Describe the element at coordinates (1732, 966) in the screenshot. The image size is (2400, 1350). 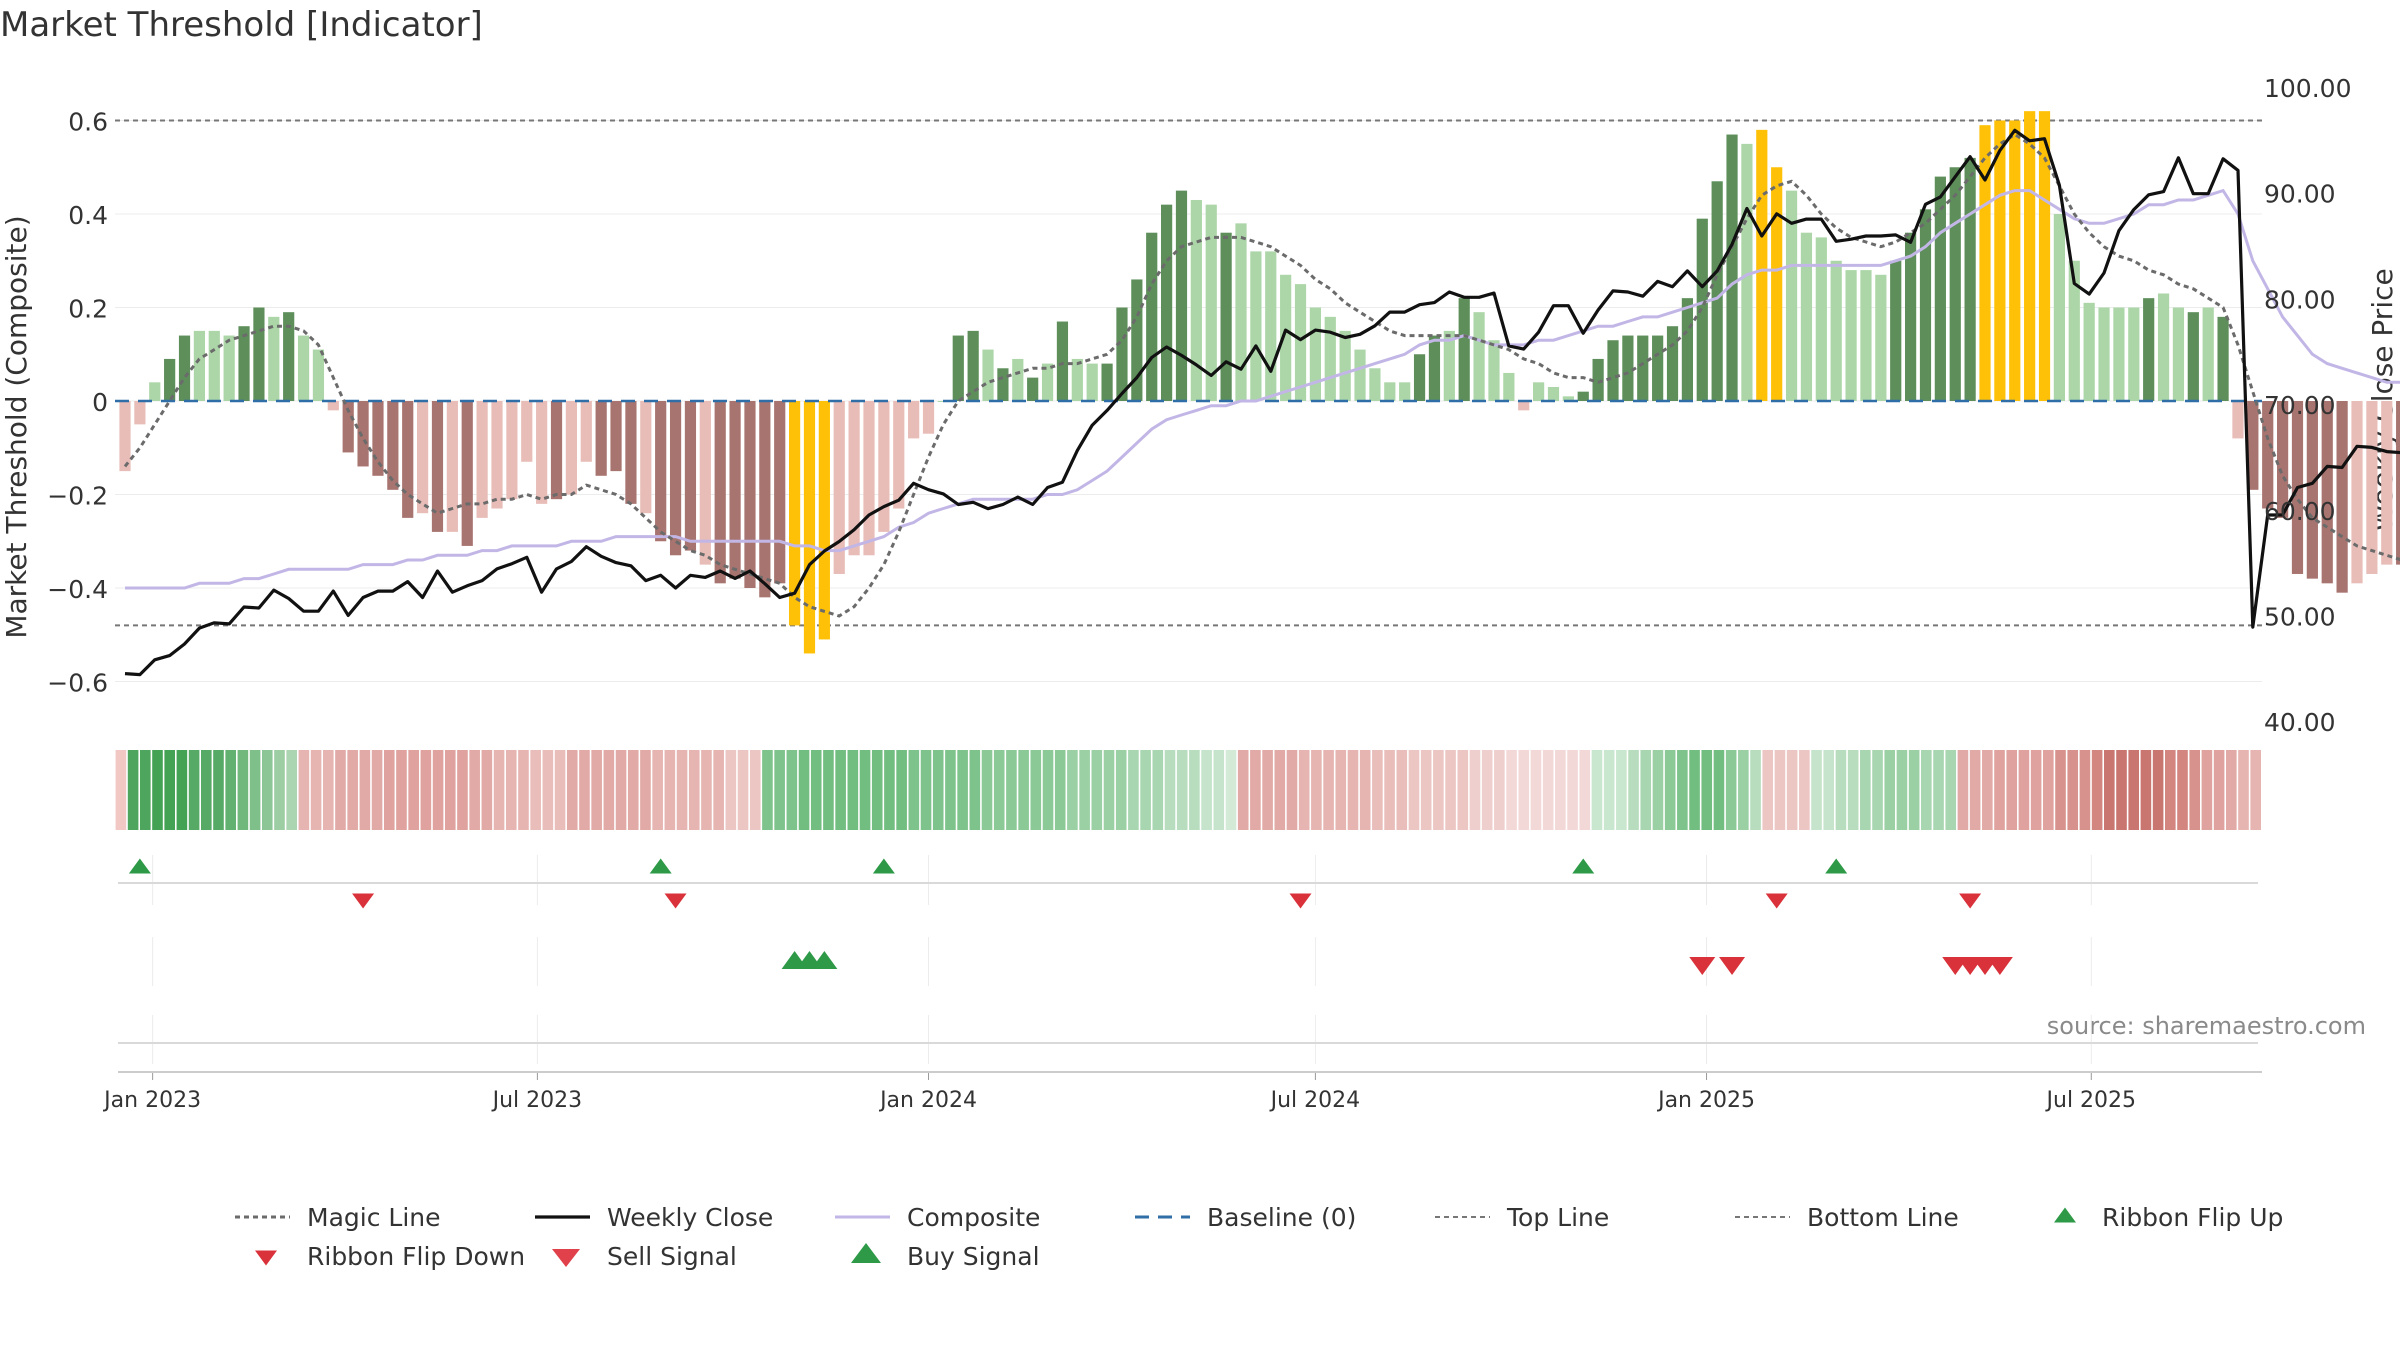
I see `sell-signal-marker` at that location.